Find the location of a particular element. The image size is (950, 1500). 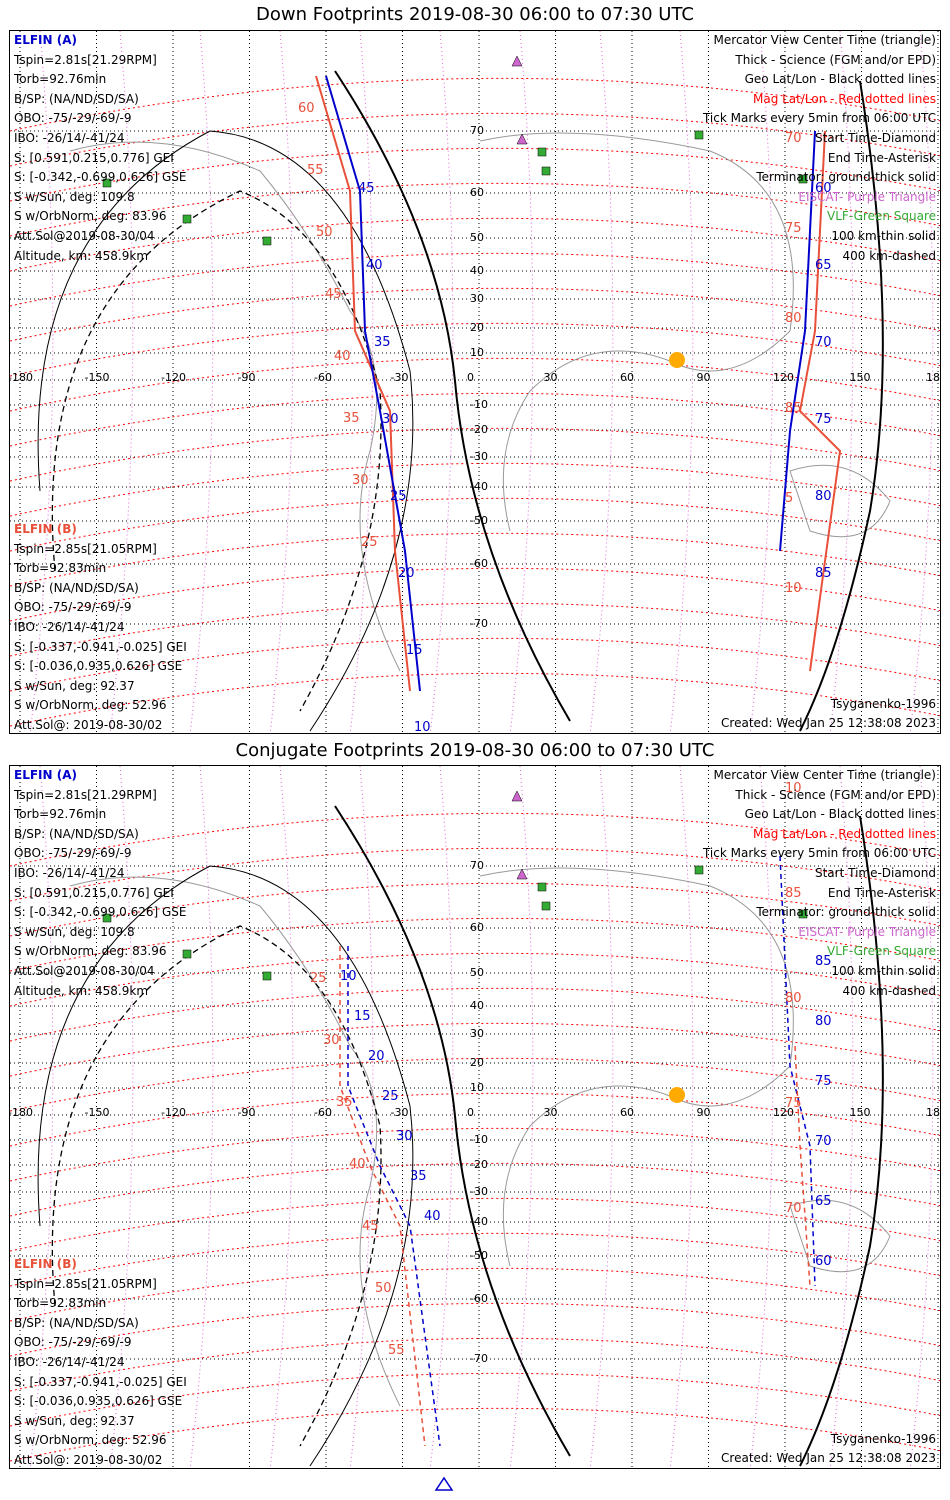

elfin-a-tick-label-east: 60 is located at coordinates (823, 1261).